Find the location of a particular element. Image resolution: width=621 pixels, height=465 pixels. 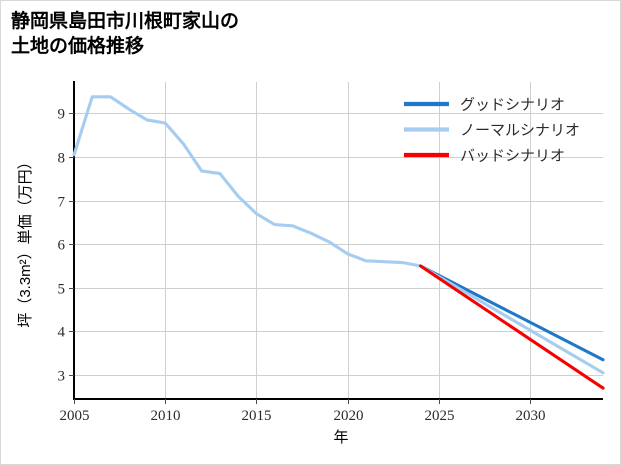

y-tick-label: 9 is located at coordinates (62, 115).